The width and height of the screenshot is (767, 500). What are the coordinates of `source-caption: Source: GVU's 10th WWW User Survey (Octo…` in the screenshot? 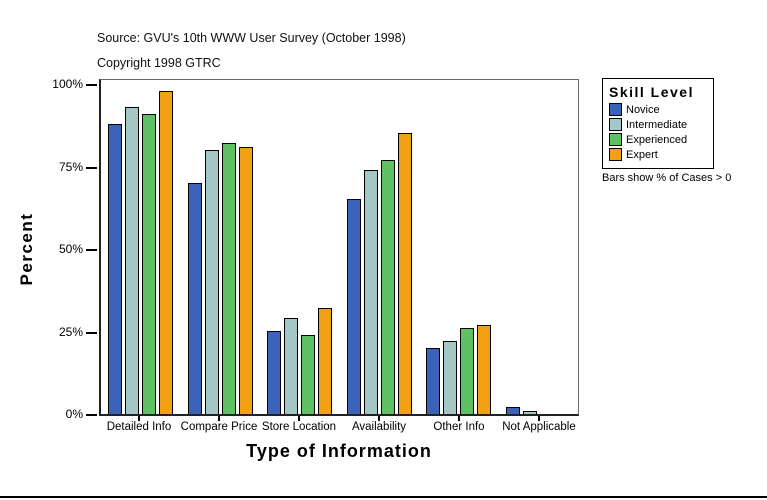 It's located at (251, 38).